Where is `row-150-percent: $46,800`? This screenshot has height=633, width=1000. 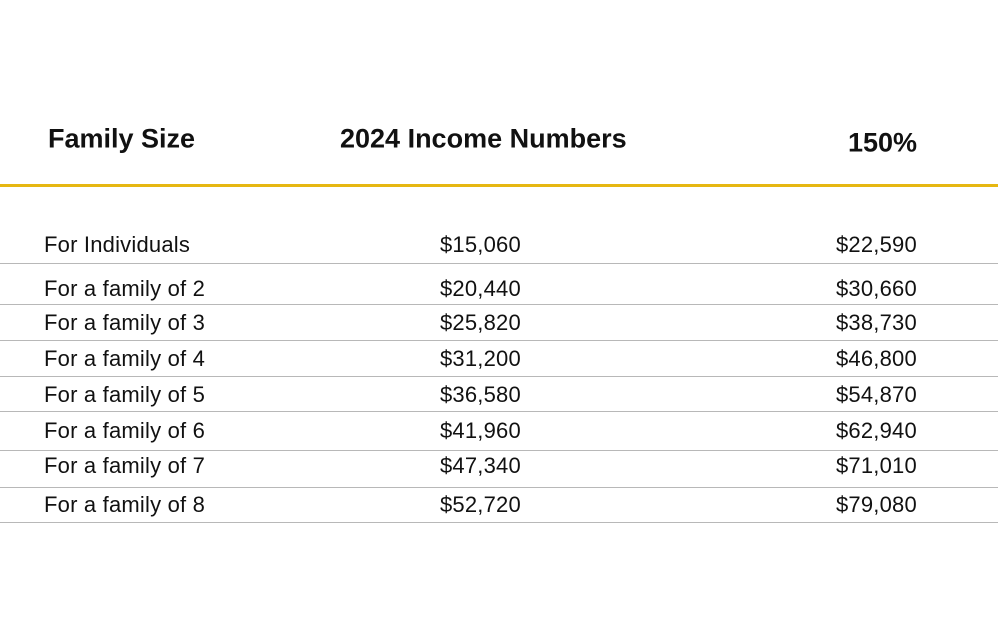
row-150-percent: $46,800 is located at coordinates (876, 358).